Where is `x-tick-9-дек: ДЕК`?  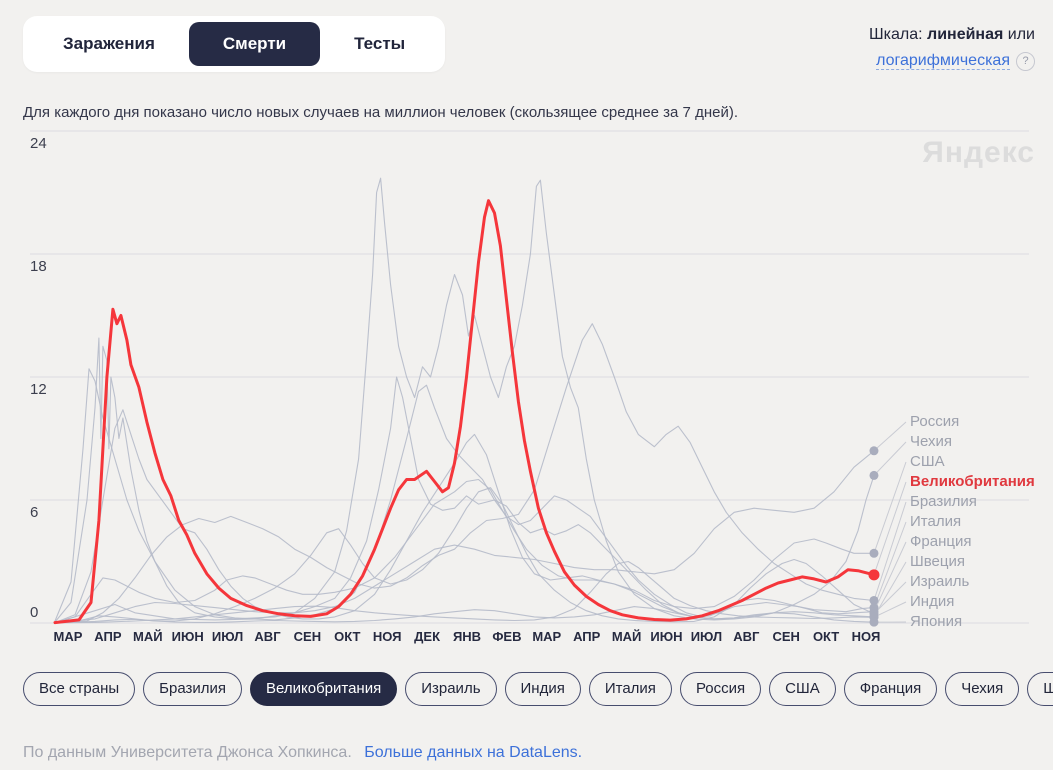 x-tick-9-дек: ДЕК is located at coordinates (427, 636).